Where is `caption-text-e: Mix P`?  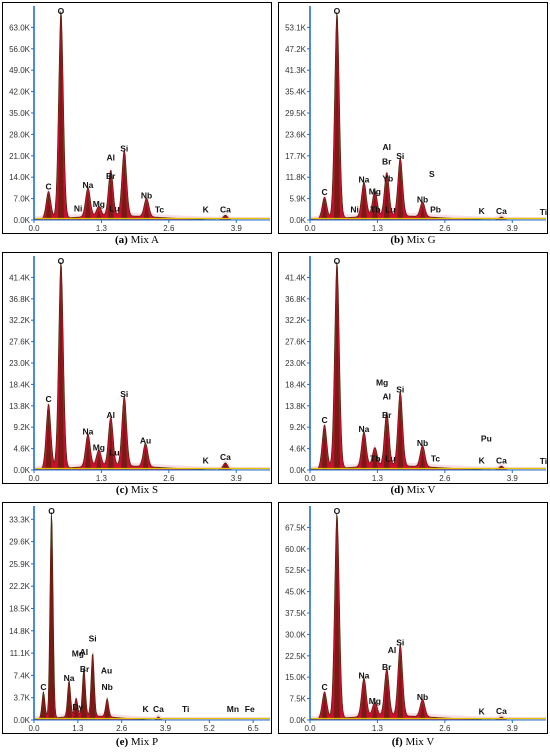 caption-text-e: Mix P is located at coordinates (144, 742).